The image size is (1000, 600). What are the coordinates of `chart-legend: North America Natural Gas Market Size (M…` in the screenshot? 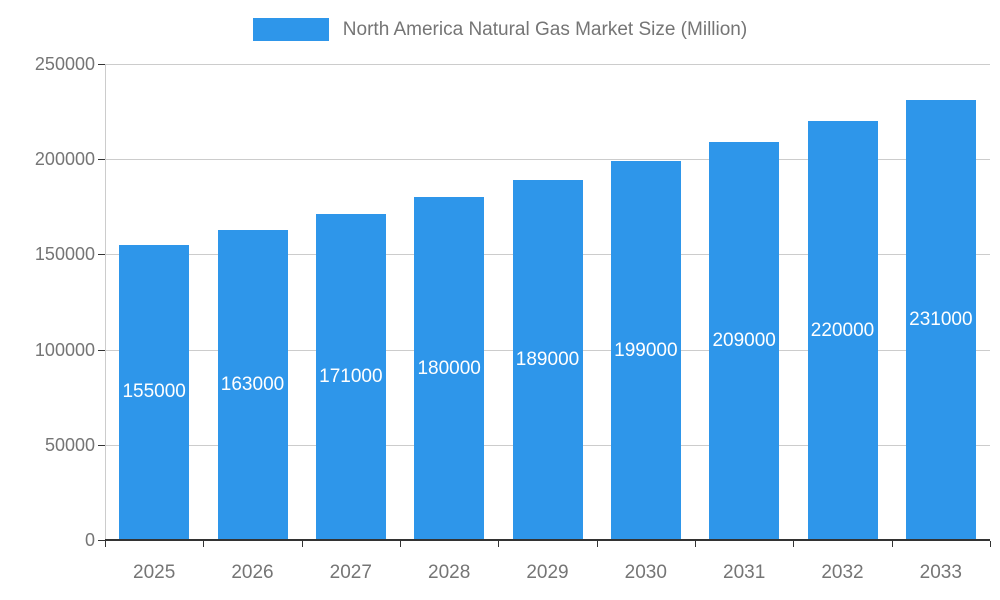 It's located at (500, 29).